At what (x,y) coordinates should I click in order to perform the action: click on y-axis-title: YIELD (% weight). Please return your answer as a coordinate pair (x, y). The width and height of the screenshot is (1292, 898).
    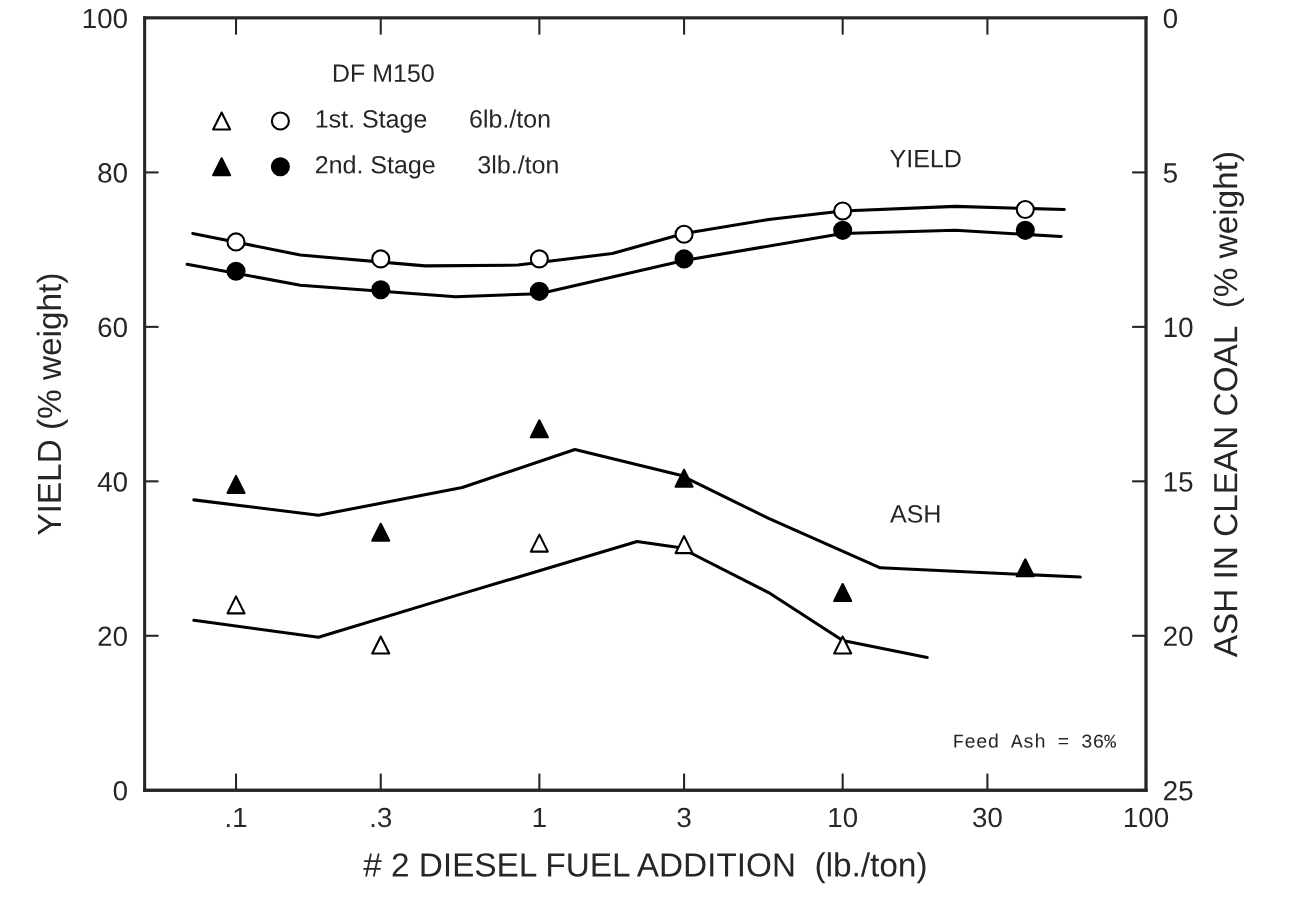
    Looking at the image, I should click on (52, 404).